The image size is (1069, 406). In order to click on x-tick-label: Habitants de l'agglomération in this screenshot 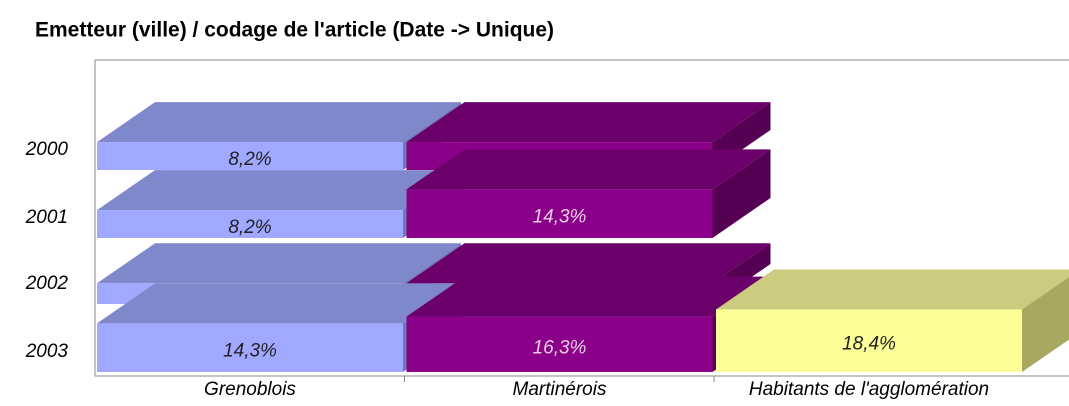, I will do `click(869, 389)`.